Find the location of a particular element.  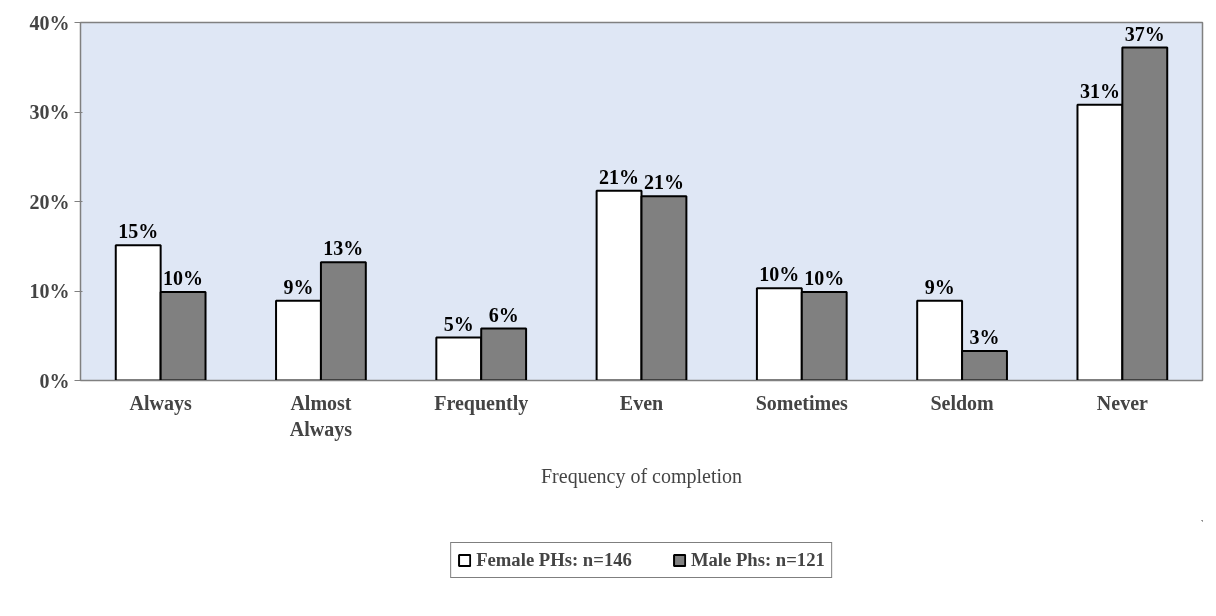

x-tick-label: Frequently is located at coordinates (481, 403).